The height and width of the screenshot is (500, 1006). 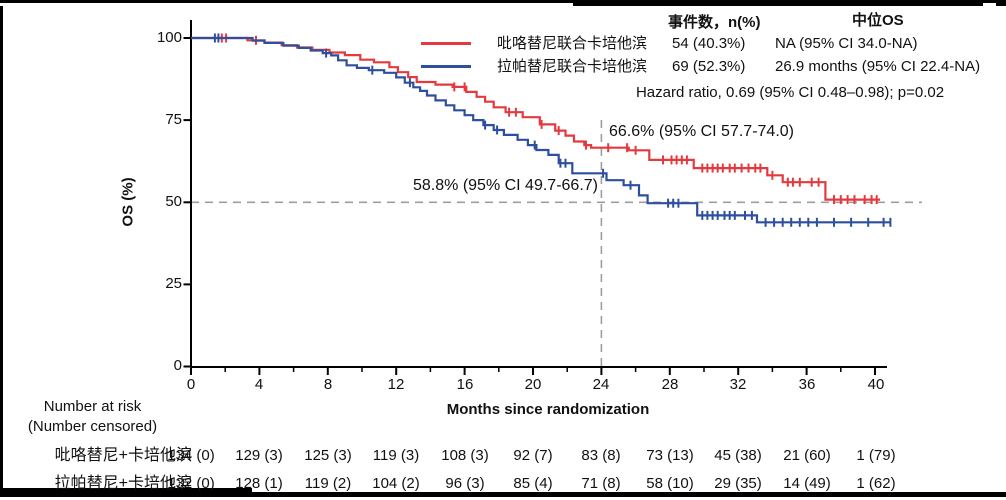 What do you see at coordinates (670, 483) in the screenshot?
I see `risk-cell: 58 (10)` at bounding box center [670, 483].